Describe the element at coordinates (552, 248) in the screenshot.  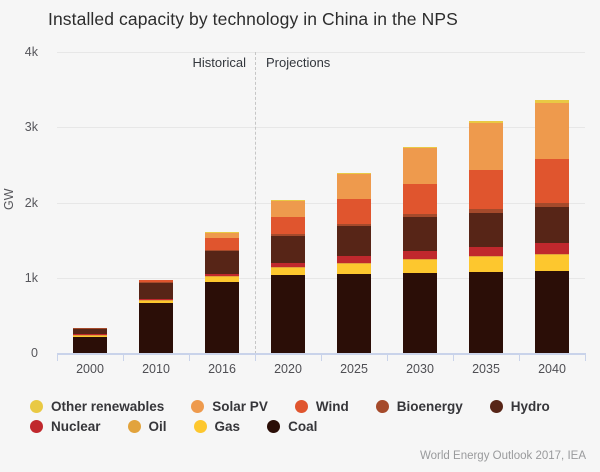
I see `bar-segment-2040-nuclear` at that location.